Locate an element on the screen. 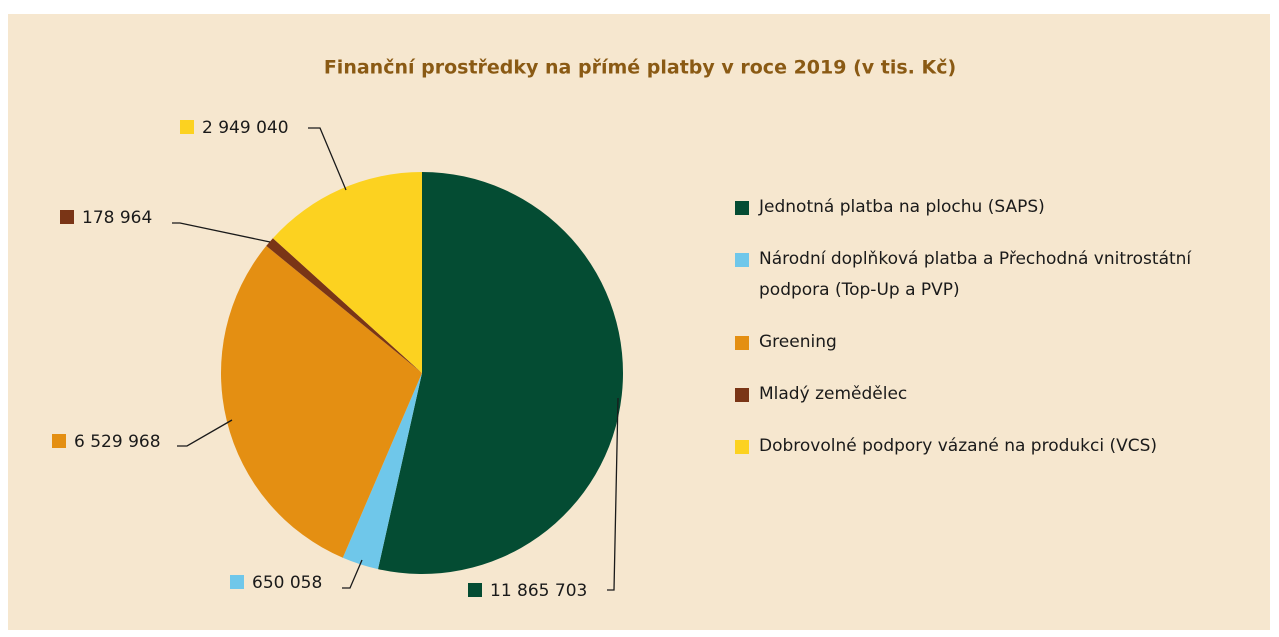  legend-label: Greening is located at coordinates (798, 342).